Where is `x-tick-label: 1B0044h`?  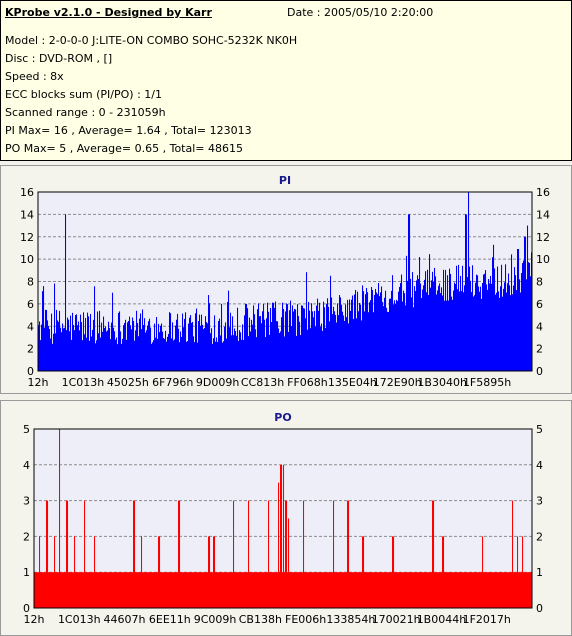 x-tick-label: 1B0044h is located at coordinates (442, 619).